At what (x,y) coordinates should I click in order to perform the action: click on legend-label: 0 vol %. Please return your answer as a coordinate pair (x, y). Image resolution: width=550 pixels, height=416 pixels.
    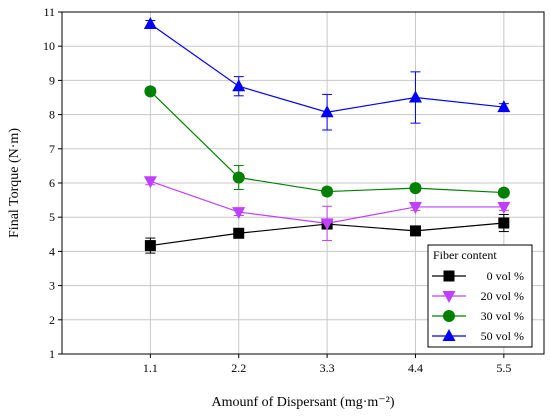
    Looking at the image, I should click on (505, 276).